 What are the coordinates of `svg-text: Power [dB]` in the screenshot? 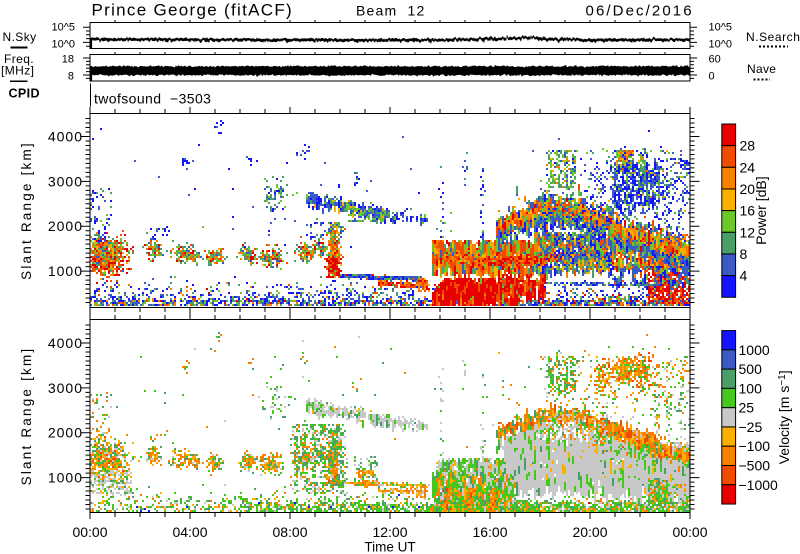 It's located at (761, 210).